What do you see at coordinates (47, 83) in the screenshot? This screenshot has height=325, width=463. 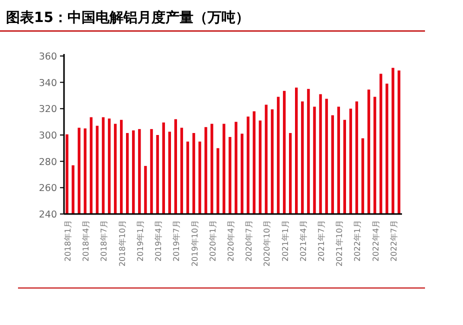 I see `y-tick-label: 340` at bounding box center [47, 83].